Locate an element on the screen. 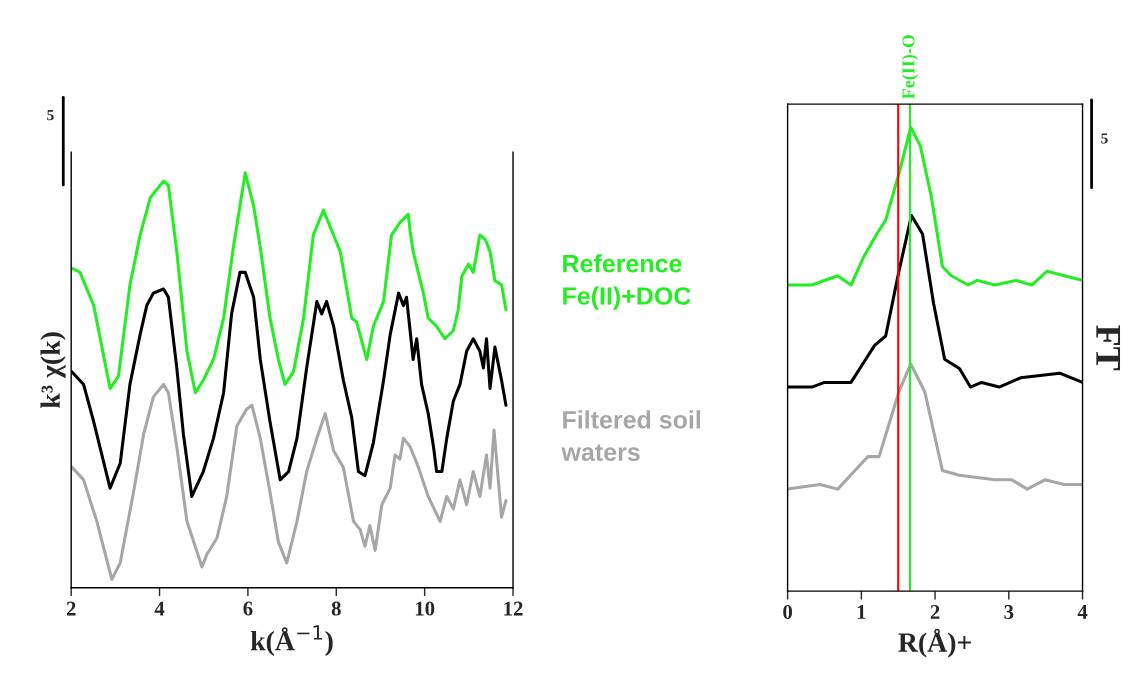  text: Filtered soil waters is located at coordinates (631, 435).